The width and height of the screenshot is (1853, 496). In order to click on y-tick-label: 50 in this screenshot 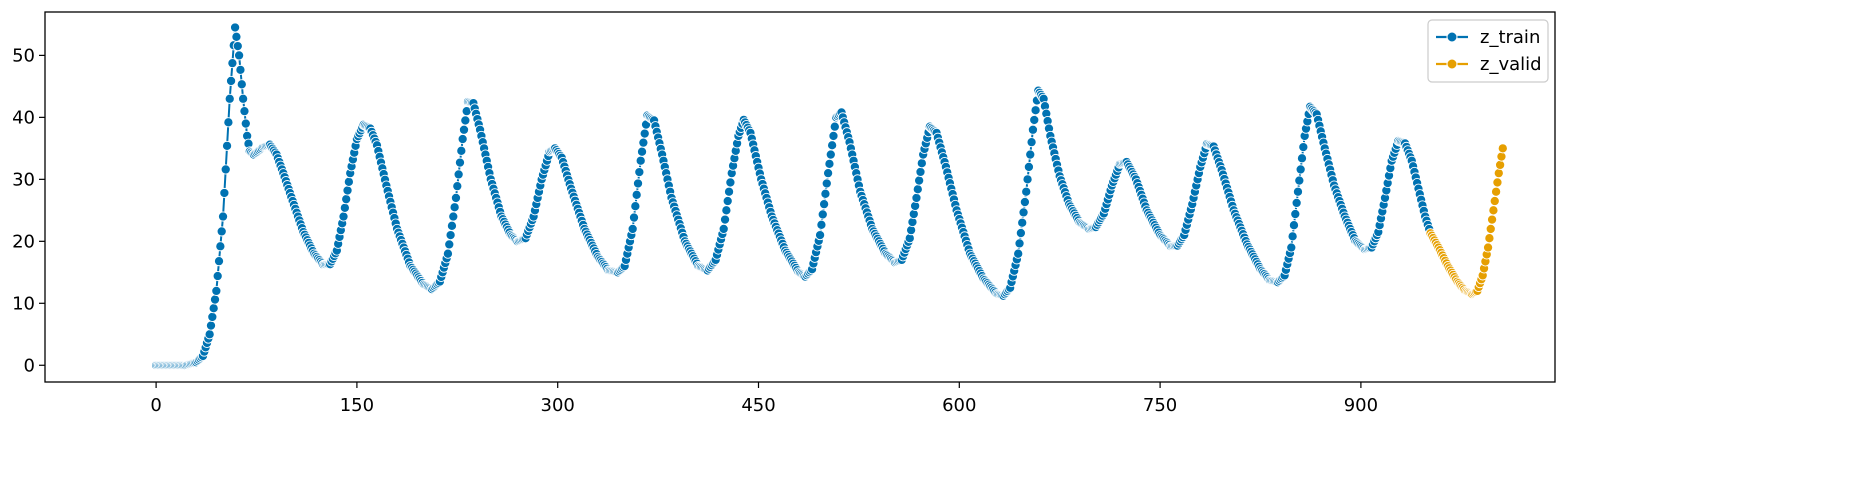, I will do `click(23, 55)`.